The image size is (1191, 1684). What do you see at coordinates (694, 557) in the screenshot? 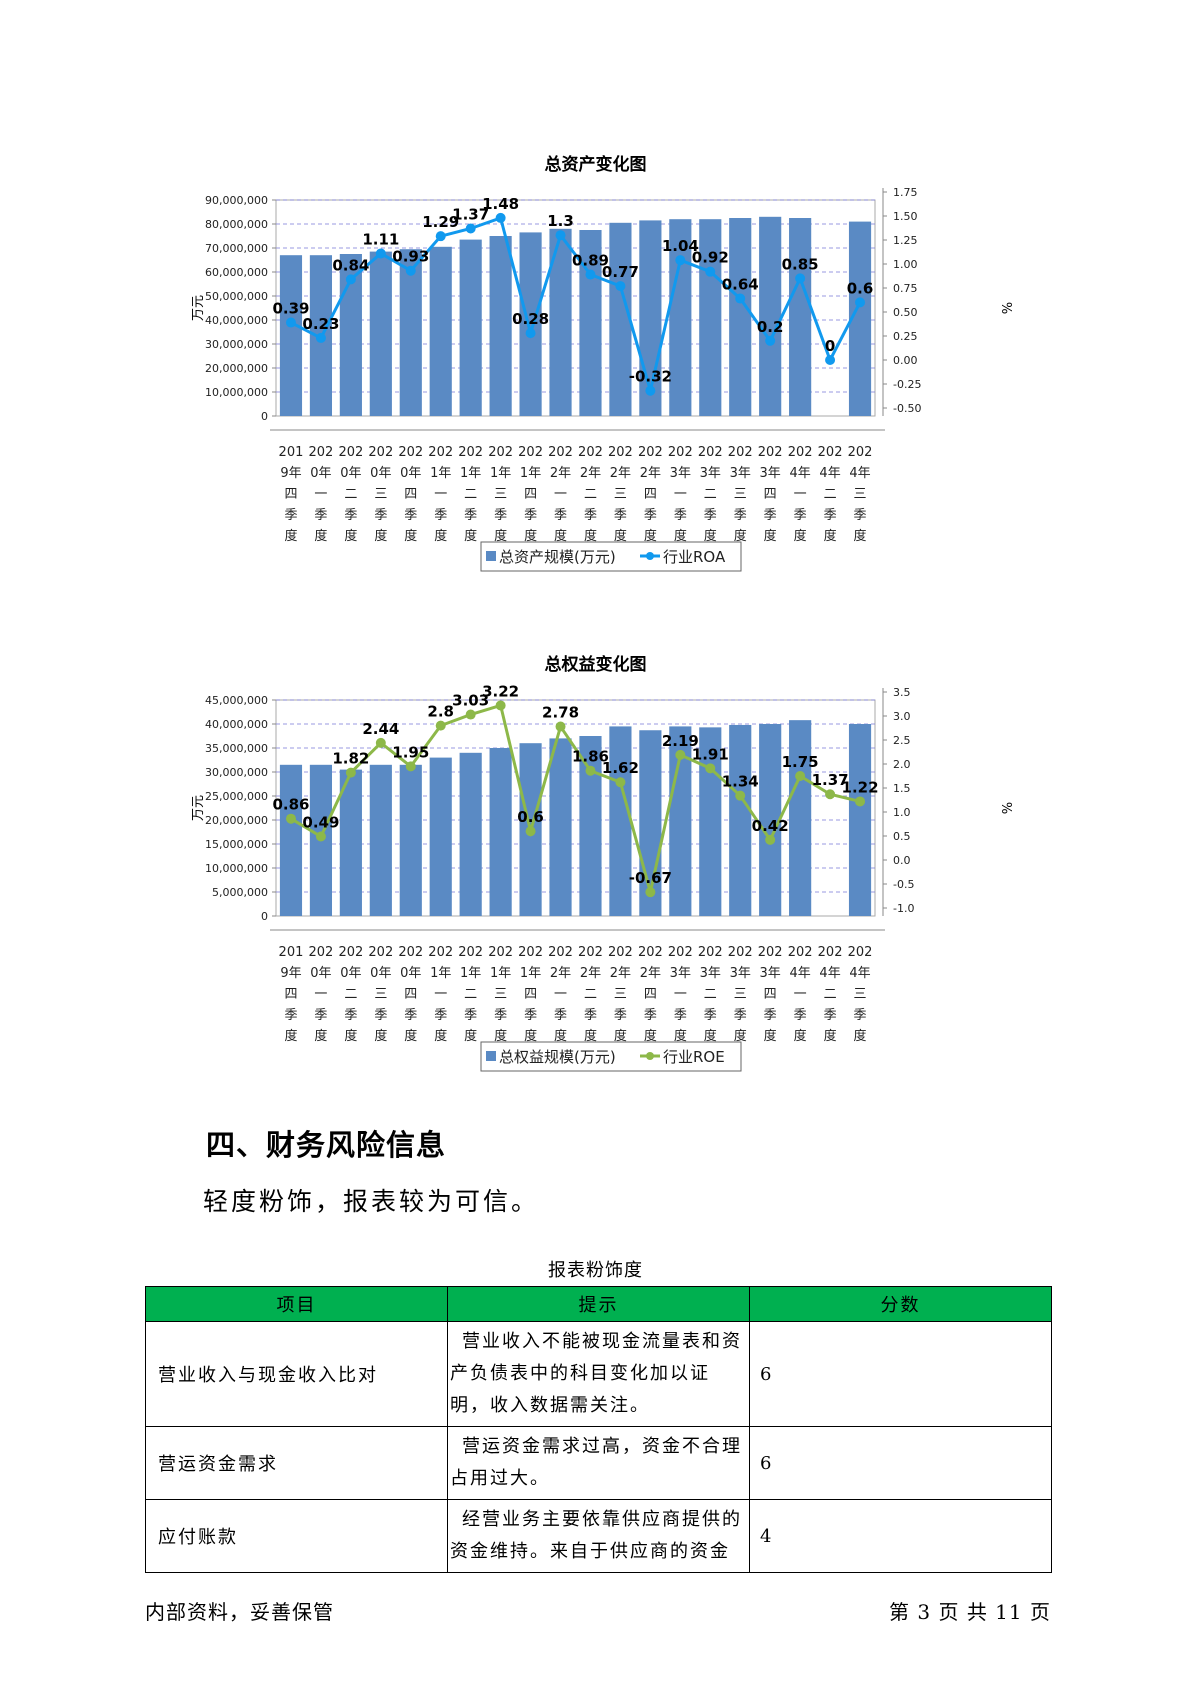
I see `legend-line-label: 行业ROA` at bounding box center [694, 557].